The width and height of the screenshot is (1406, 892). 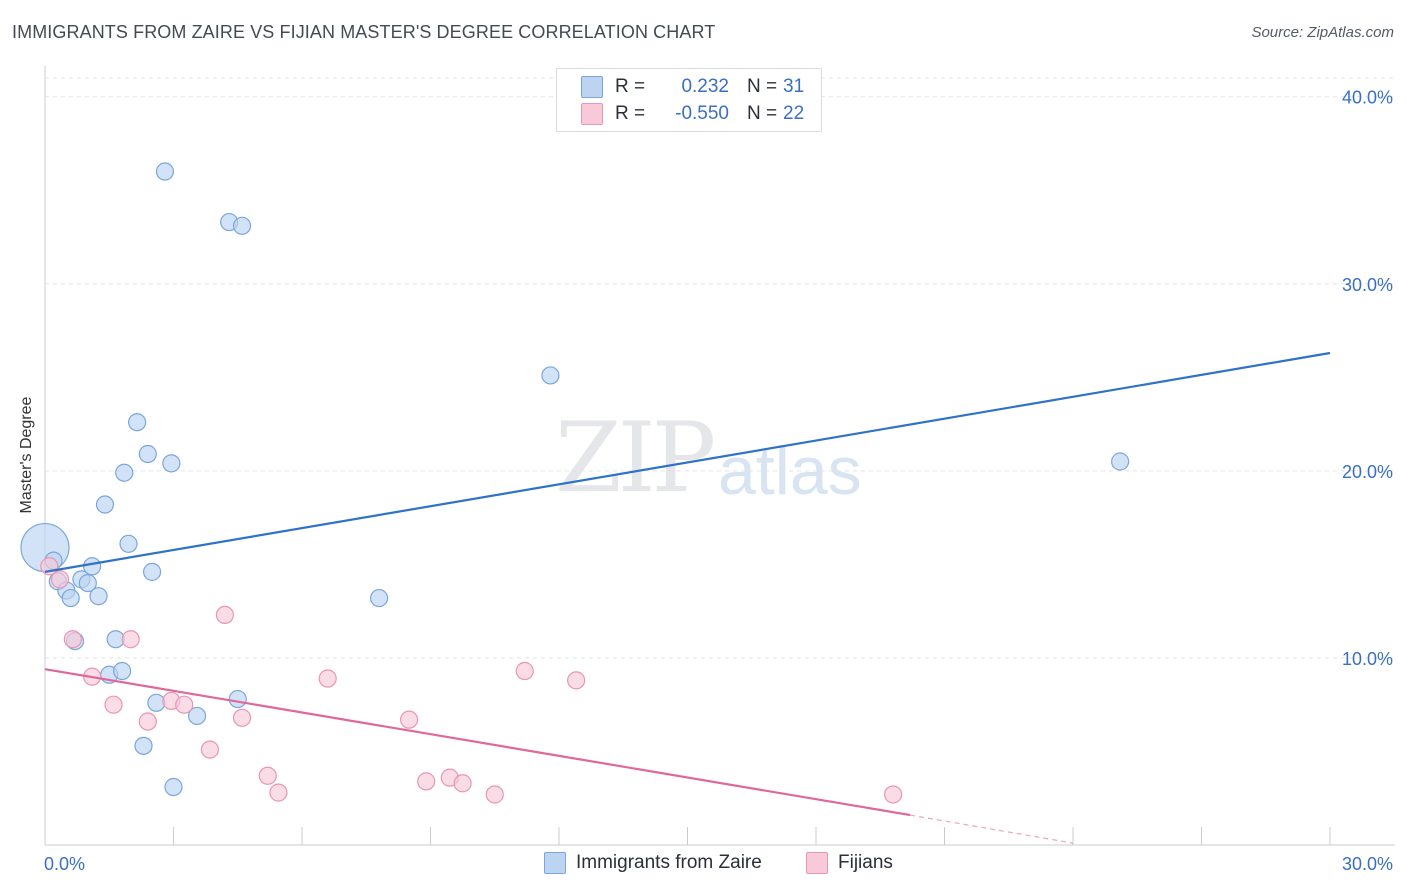 I want to click on legend-r-value: 0.232, so click(x=705, y=86).